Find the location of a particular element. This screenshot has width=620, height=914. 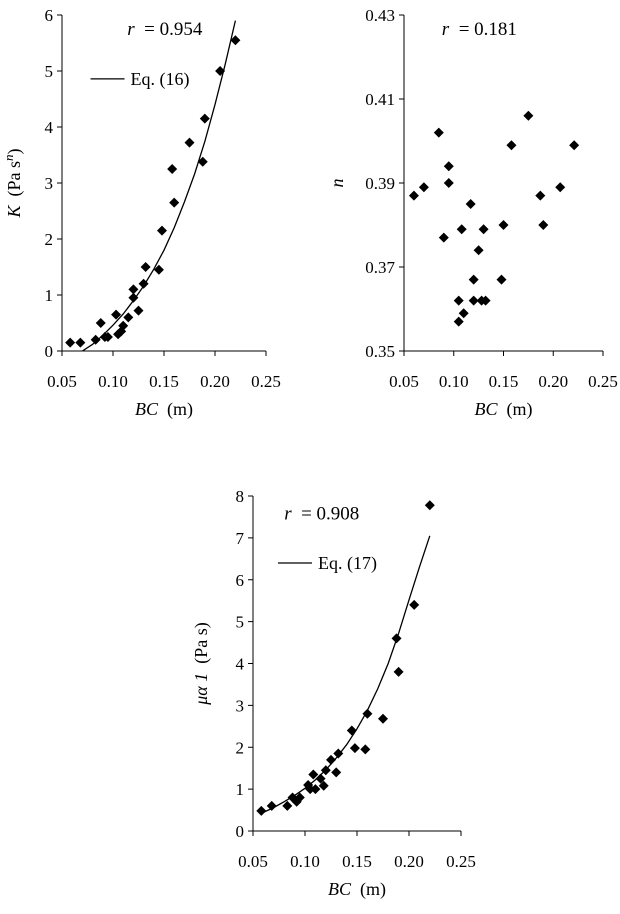

y-axis-label: n is located at coordinates (337, 183).